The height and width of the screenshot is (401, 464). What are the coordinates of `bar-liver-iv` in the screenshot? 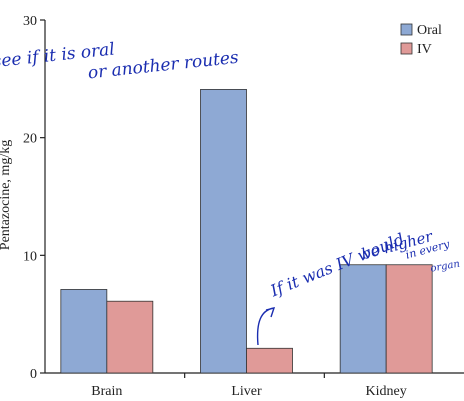 It's located at (269, 360).